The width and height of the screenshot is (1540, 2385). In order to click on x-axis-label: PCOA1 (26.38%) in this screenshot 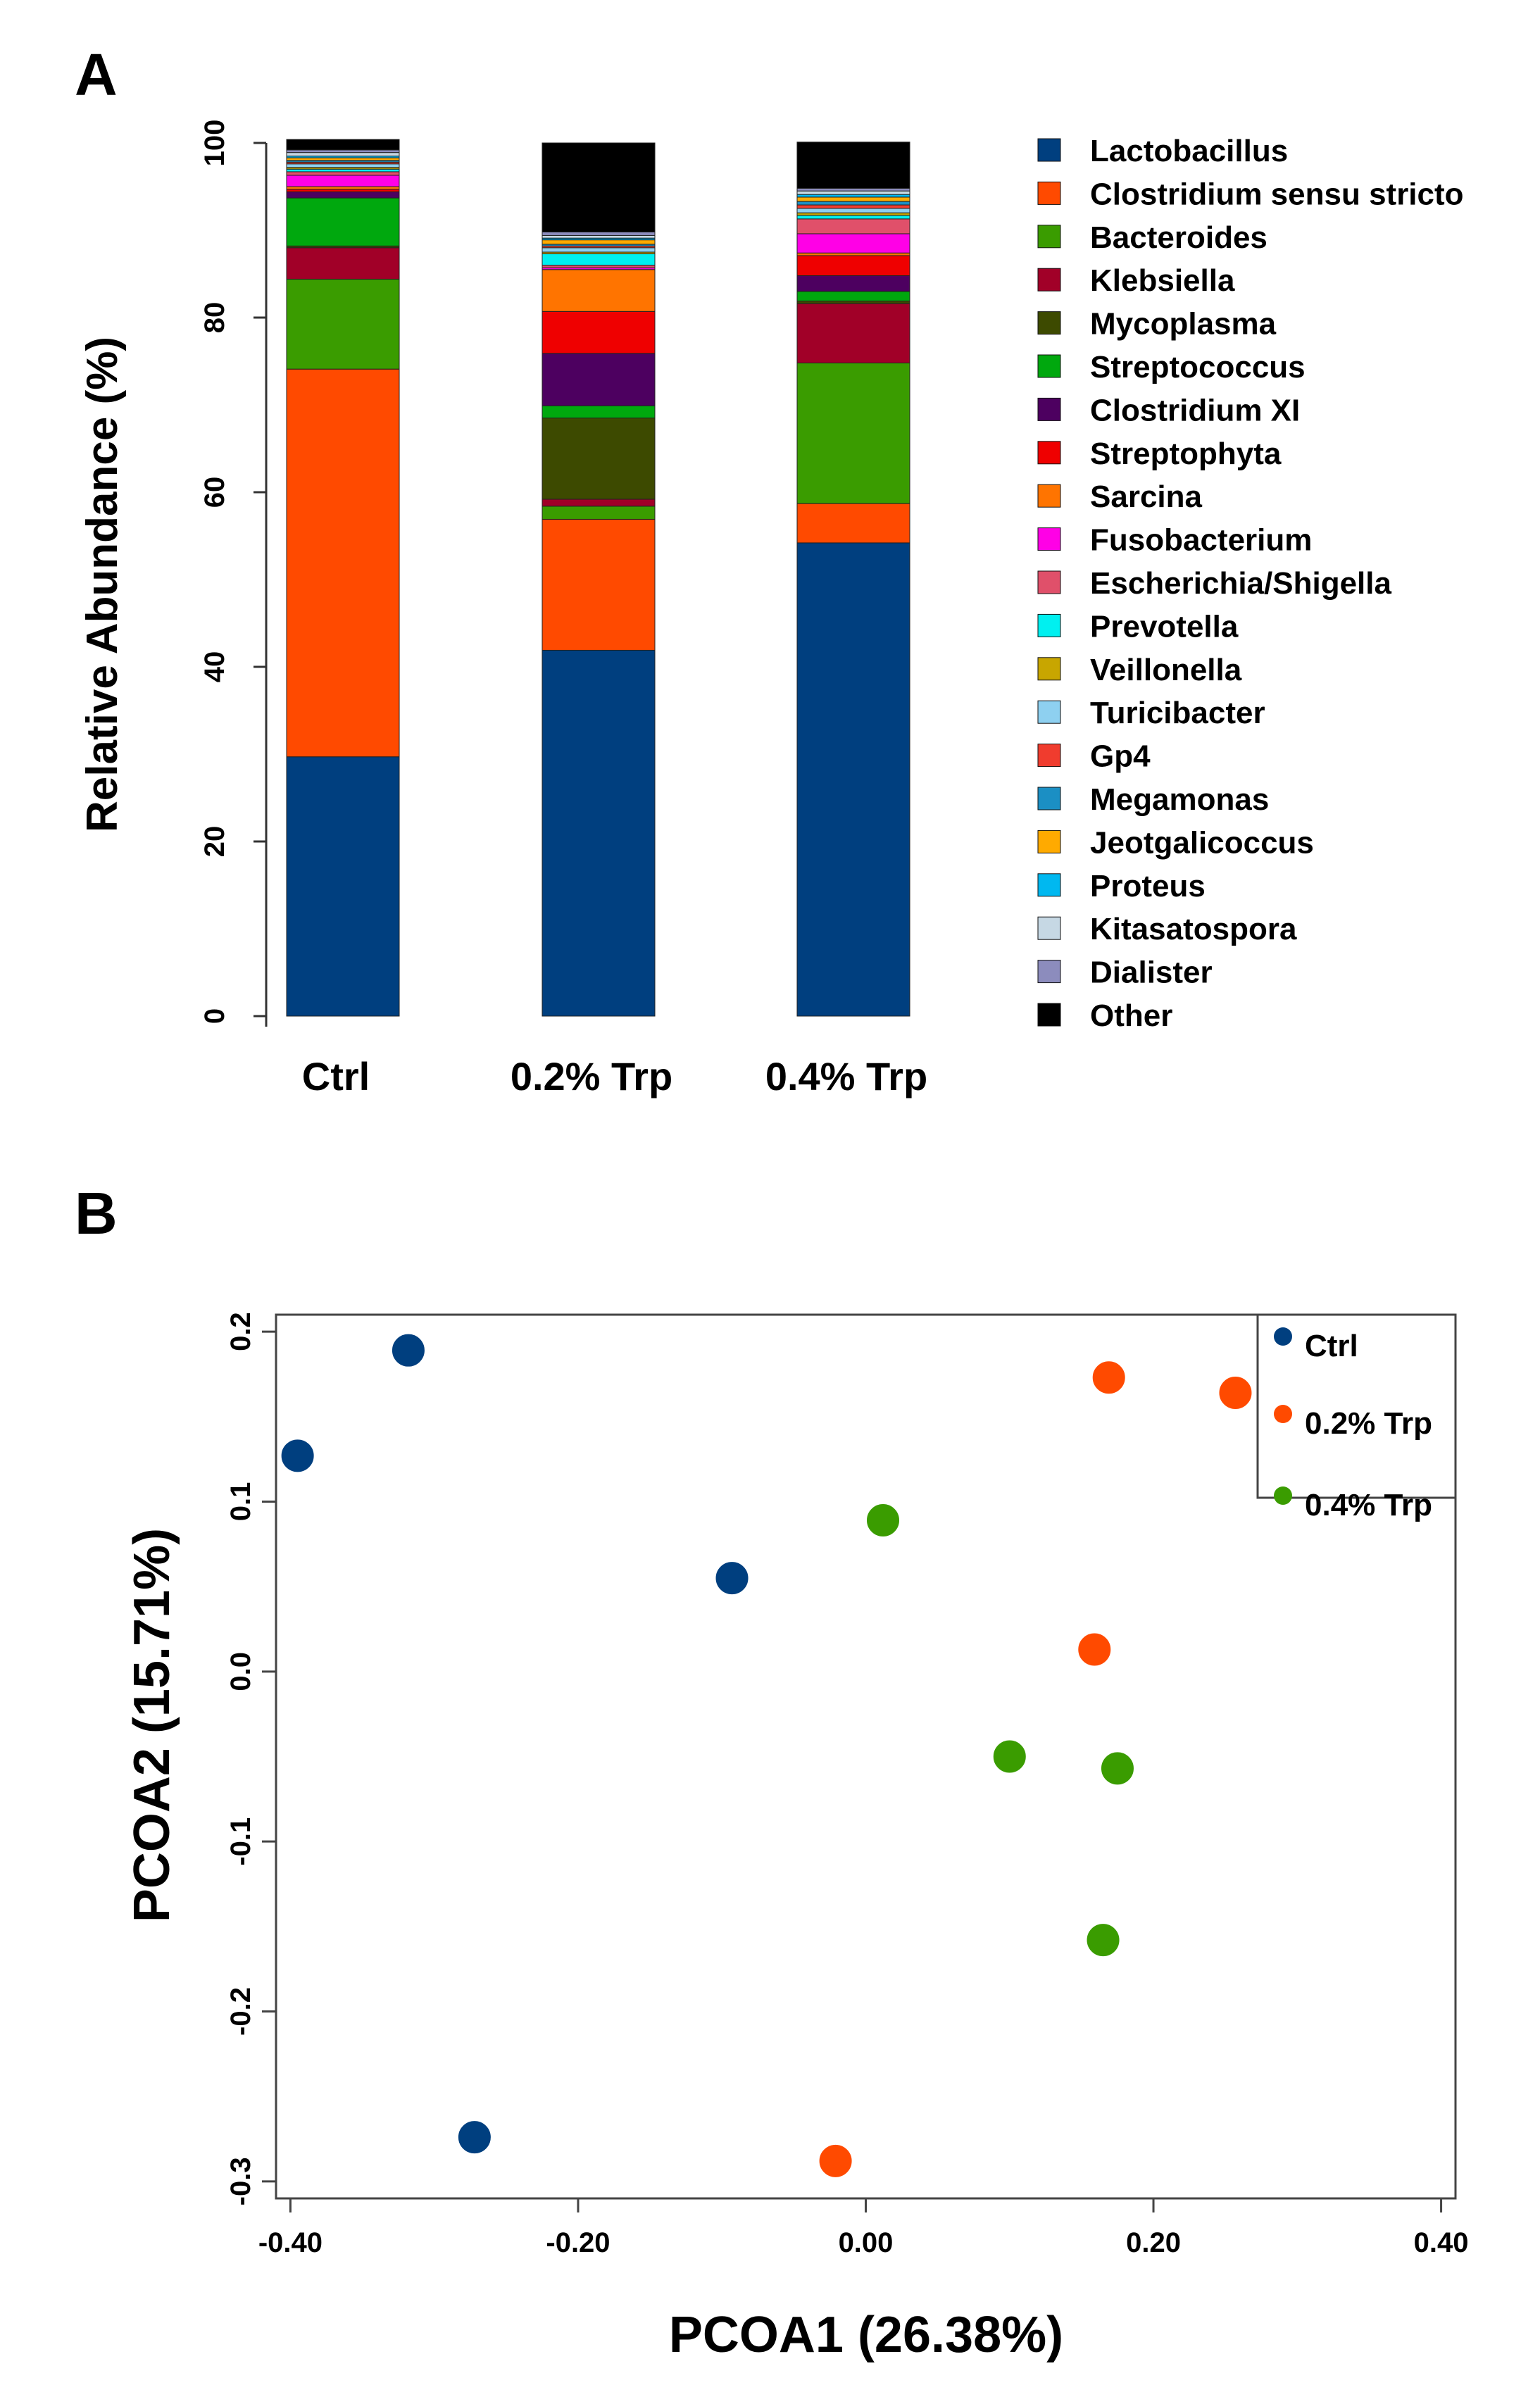, I will do `click(866, 2335)`.